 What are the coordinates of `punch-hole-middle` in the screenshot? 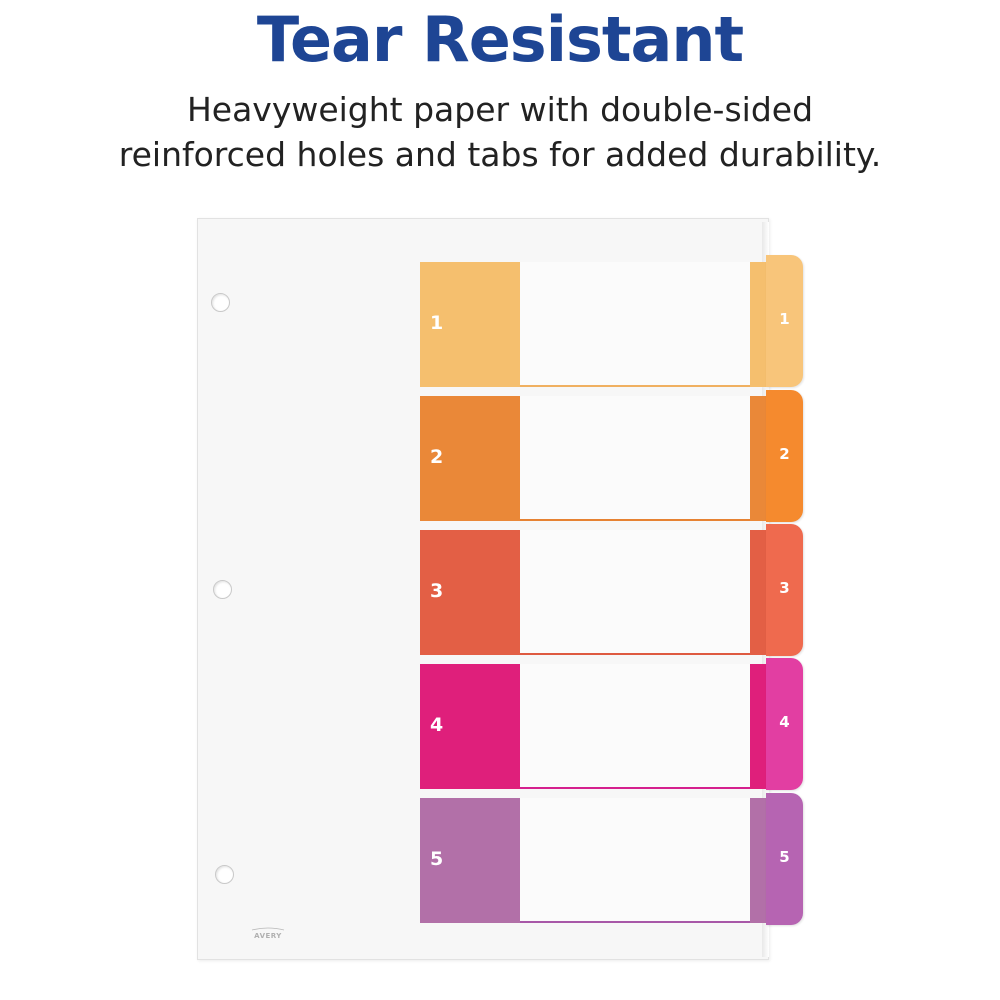 It's located at (222, 589).